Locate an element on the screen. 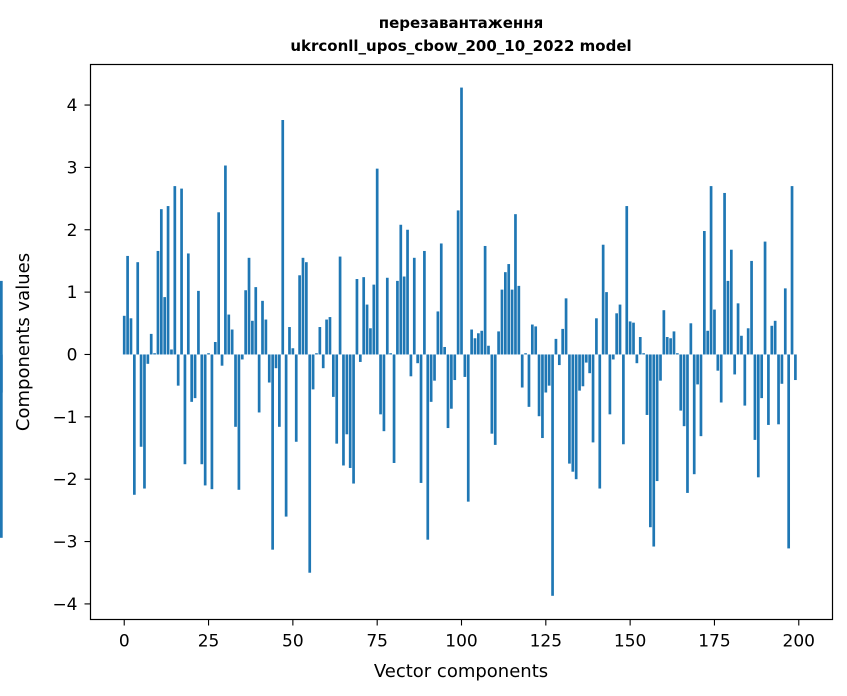 Image resolution: width=847 pixels, height=696 pixels. y-tick-label: −2 is located at coordinates (64, 480).